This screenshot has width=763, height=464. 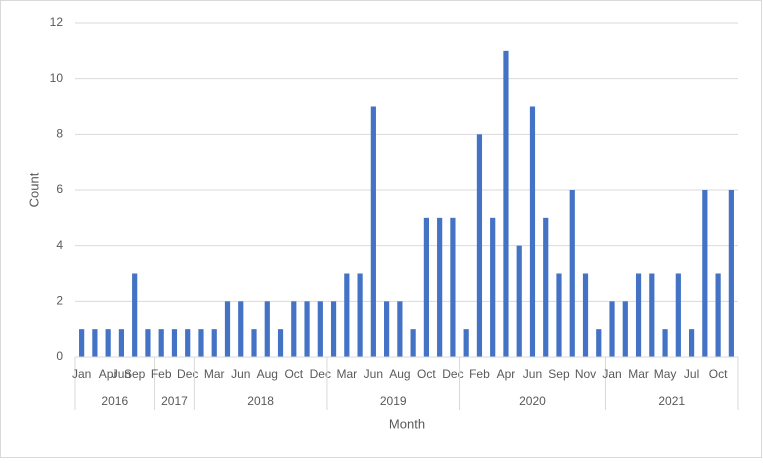 I want to click on y-tick-label: 12, so click(x=57, y=22).